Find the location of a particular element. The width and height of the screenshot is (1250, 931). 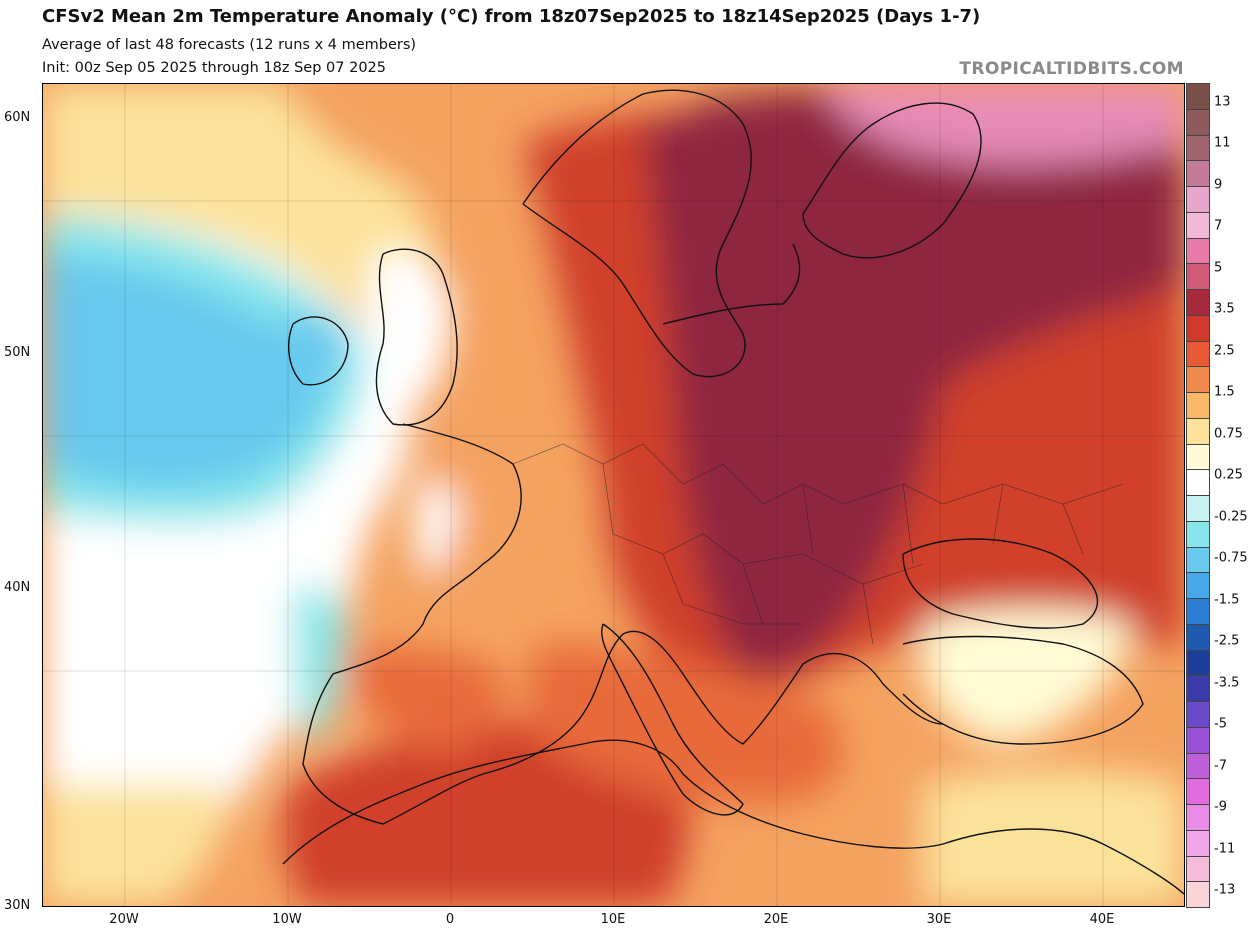

lat-label-40n: 40N is located at coordinates (17, 587).